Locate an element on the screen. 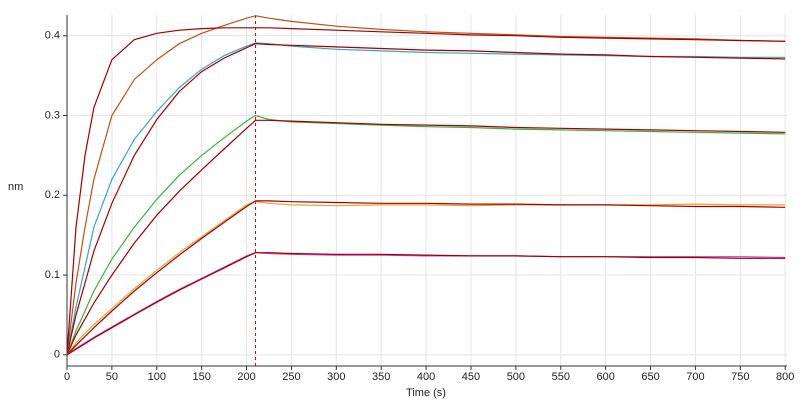 This screenshot has width=800, height=400. x-tick-label: 50 is located at coordinates (112, 377).